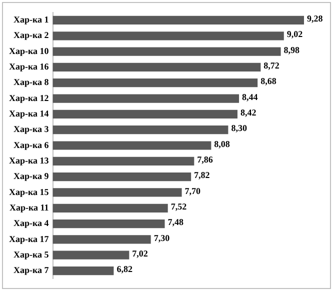 This screenshot has height=291, width=333. I want to click on y-tick-label: Хар-ка 16, so click(29, 67).